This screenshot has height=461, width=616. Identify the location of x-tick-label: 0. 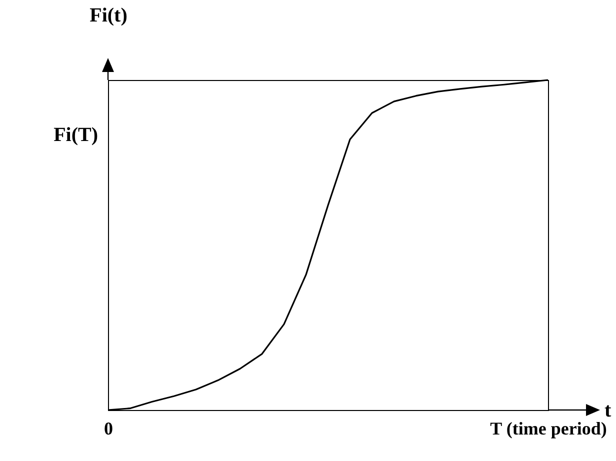
(108, 428).